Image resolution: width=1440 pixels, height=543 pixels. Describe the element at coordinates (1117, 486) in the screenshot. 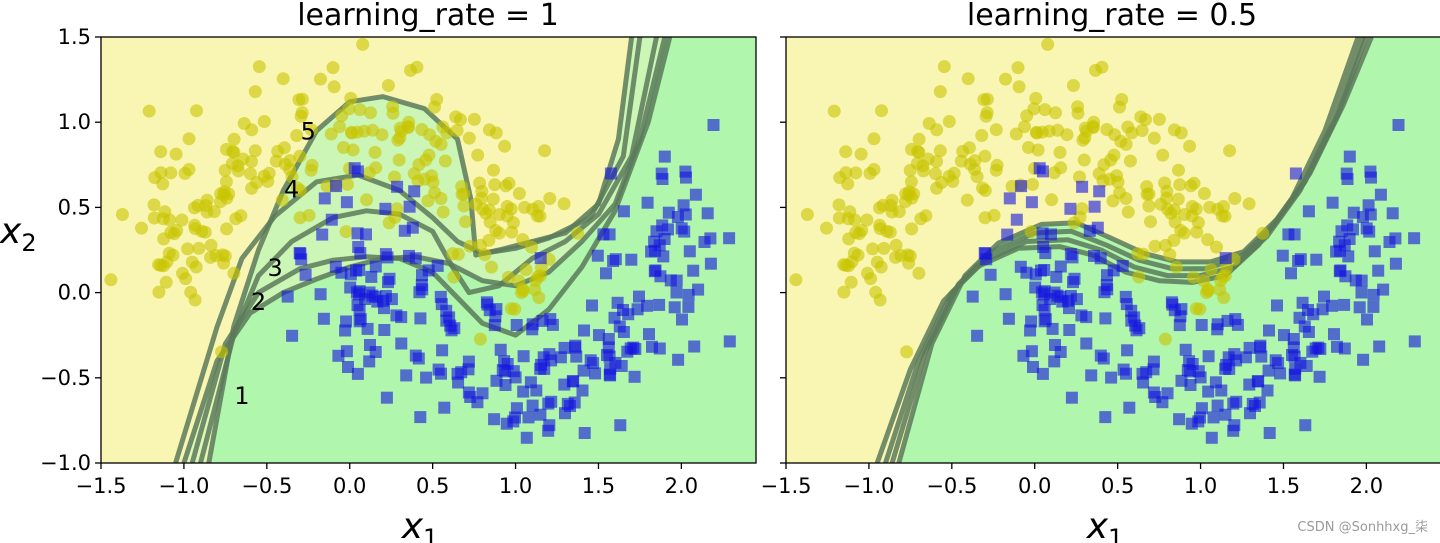

I see `x-tick-label: 0.5` at that location.